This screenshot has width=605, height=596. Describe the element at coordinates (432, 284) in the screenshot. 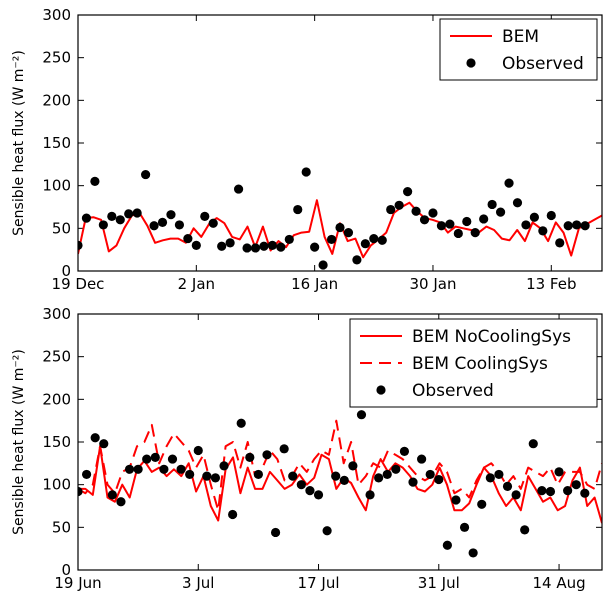

I see `x-tick-label: 30 Jan` at that location.